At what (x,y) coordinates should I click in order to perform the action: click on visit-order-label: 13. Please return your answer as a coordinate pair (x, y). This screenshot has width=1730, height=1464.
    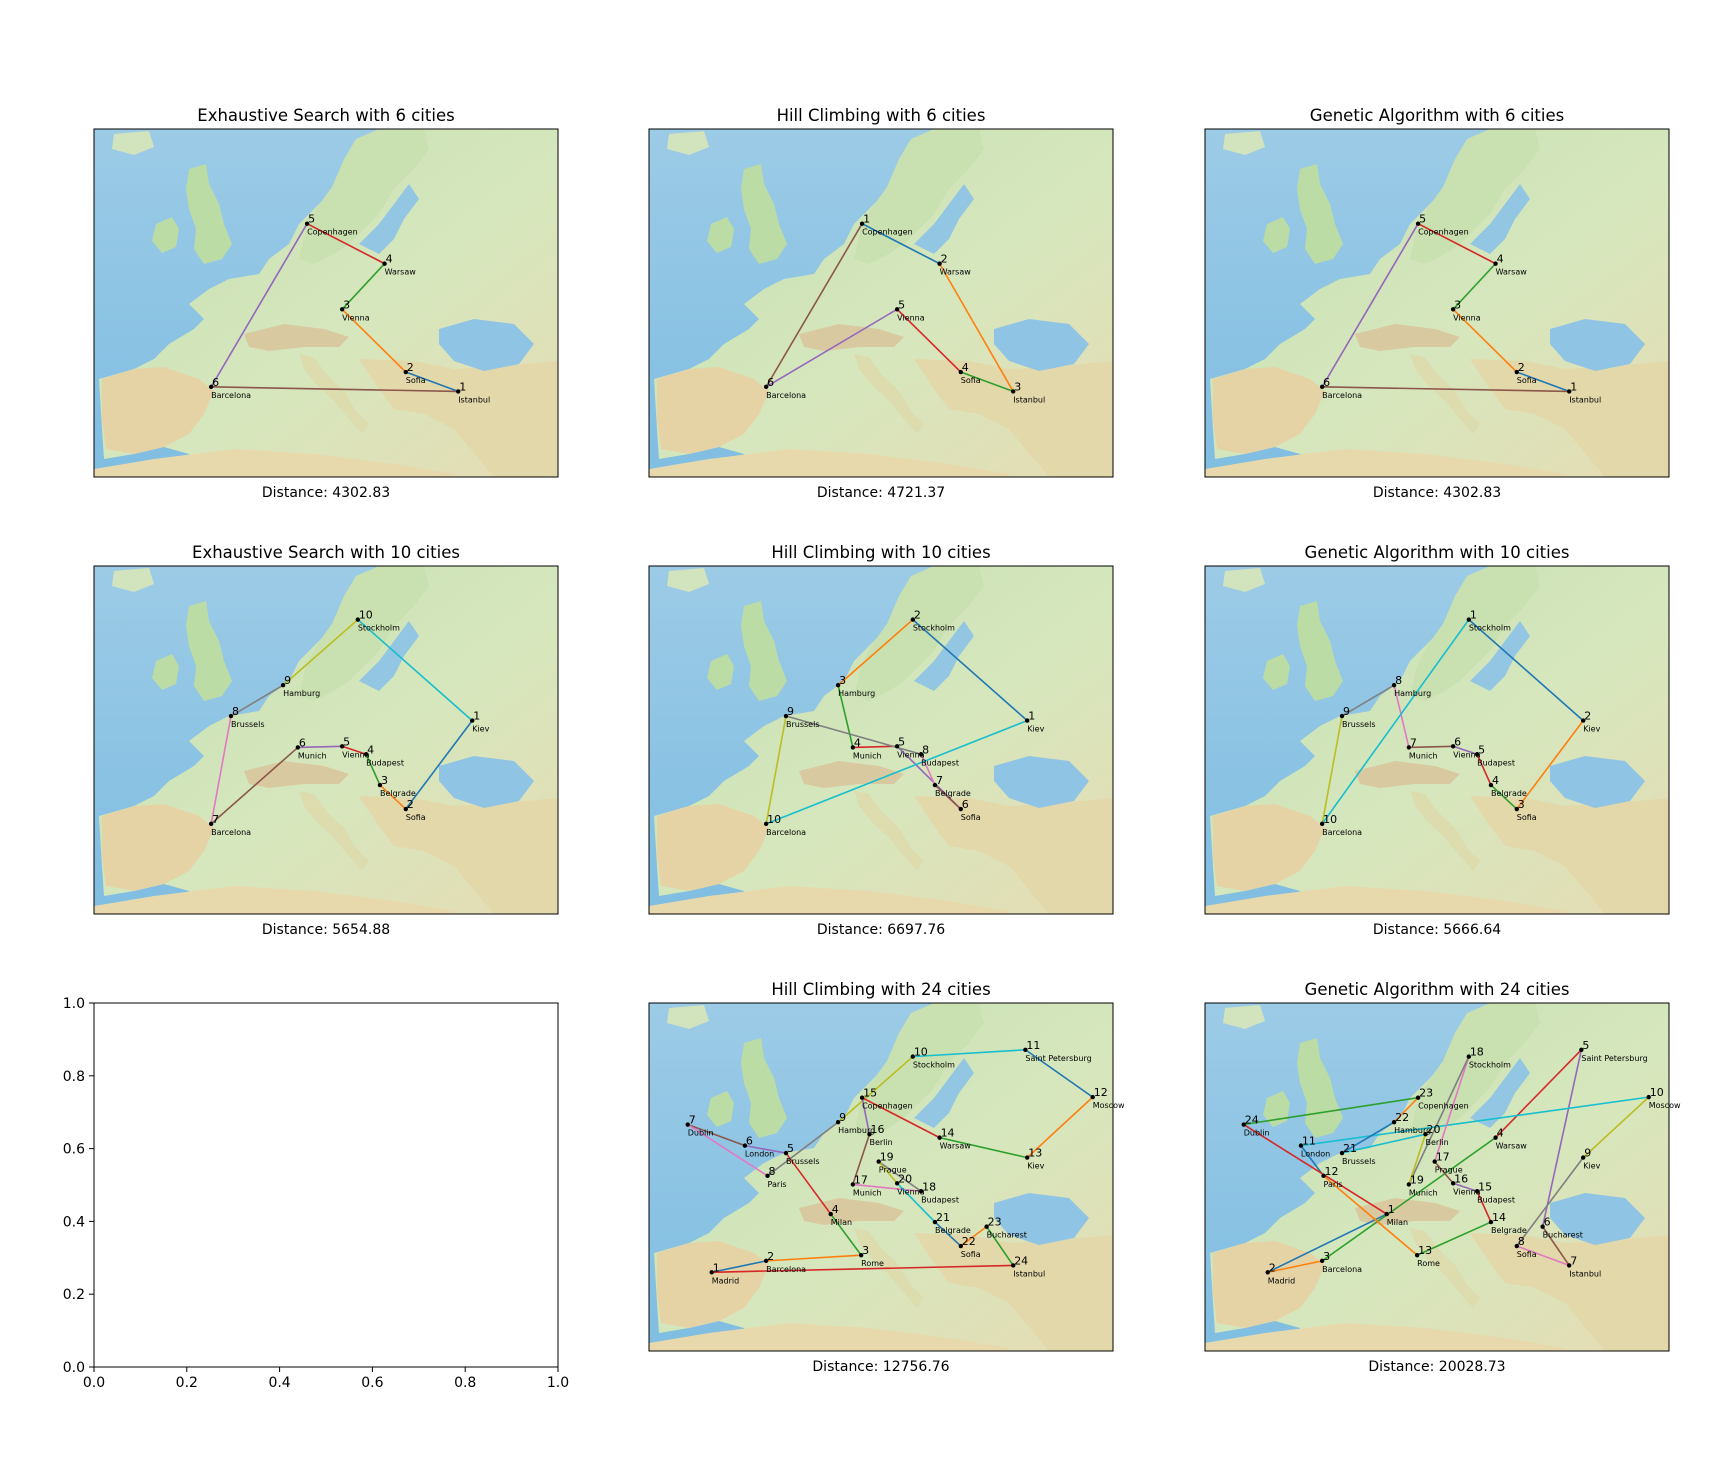
    Looking at the image, I should click on (1035, 1153).